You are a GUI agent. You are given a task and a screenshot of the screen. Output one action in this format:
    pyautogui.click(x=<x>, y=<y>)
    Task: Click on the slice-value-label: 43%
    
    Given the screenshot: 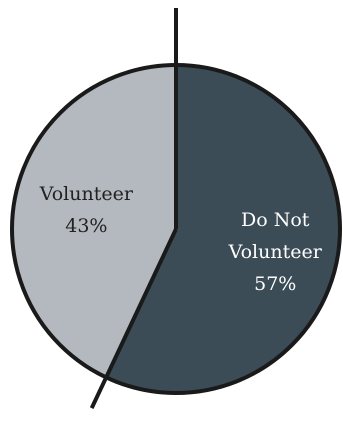 What is the action you would take?
    pyautogui.click(x=86, y=226)
    